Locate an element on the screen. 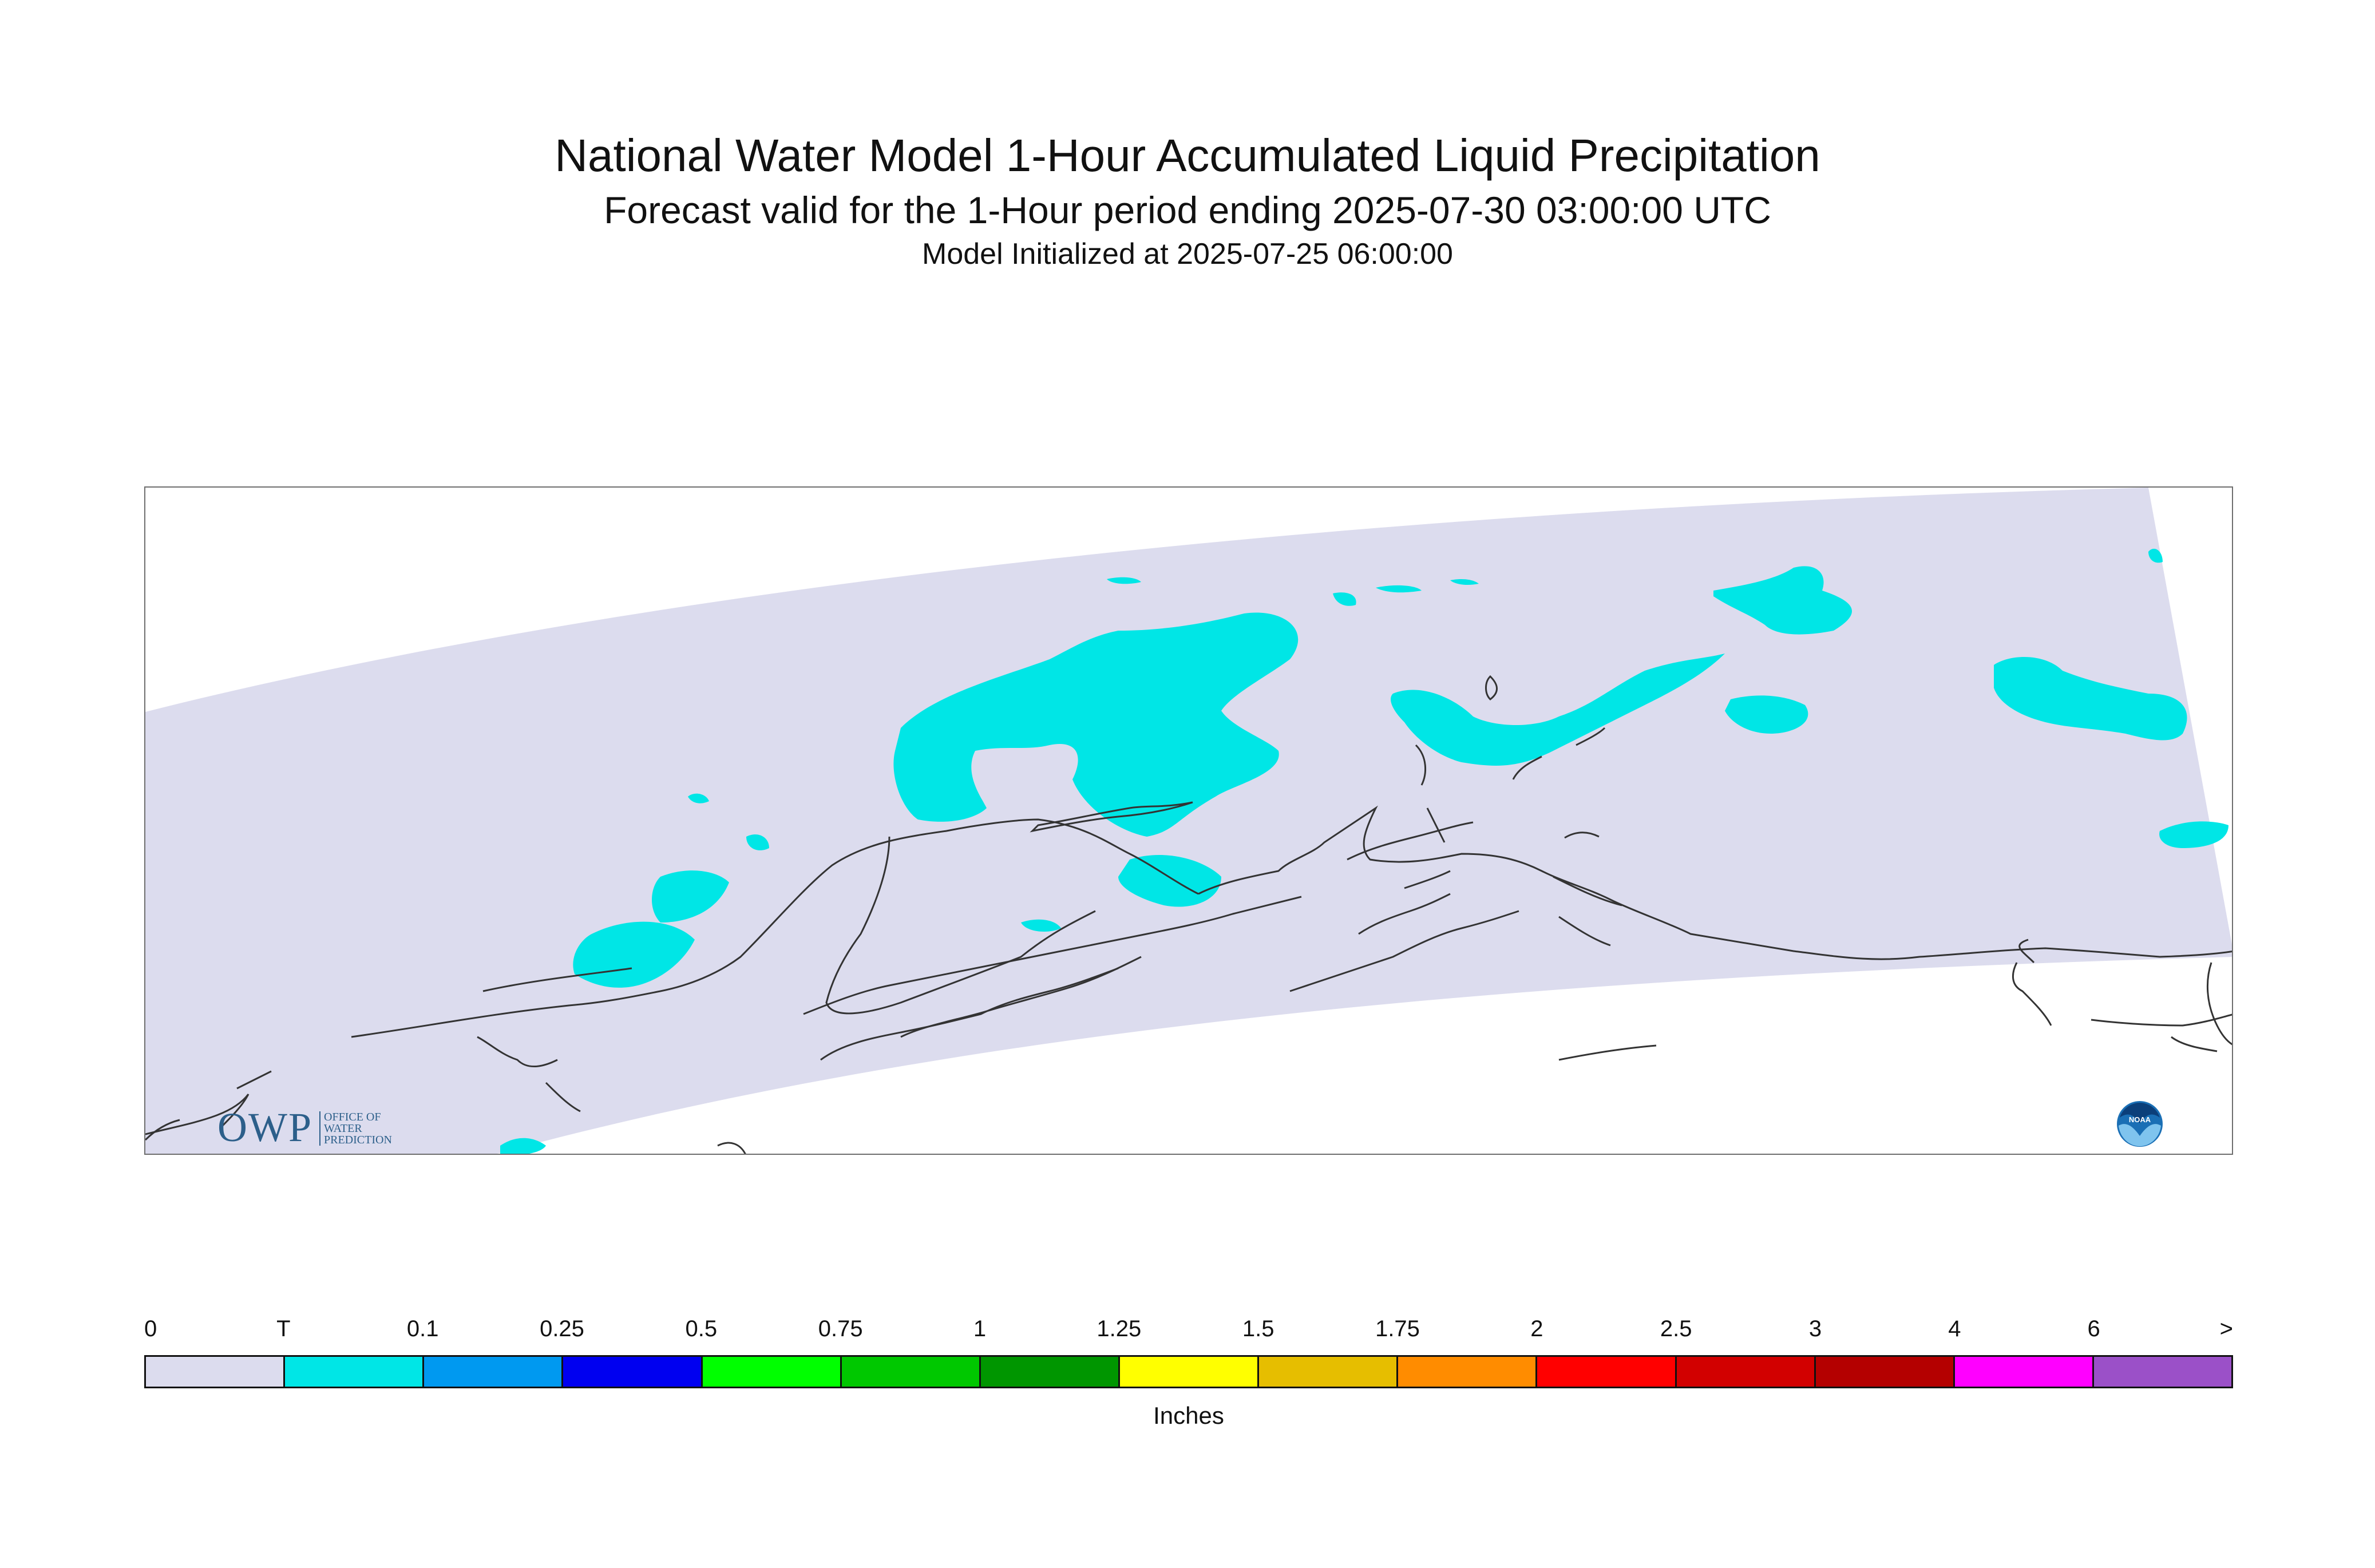 This screenshot has width=2375, height=1568. legend-tick-label: 0.25 is located at coordinates (562, 1328).